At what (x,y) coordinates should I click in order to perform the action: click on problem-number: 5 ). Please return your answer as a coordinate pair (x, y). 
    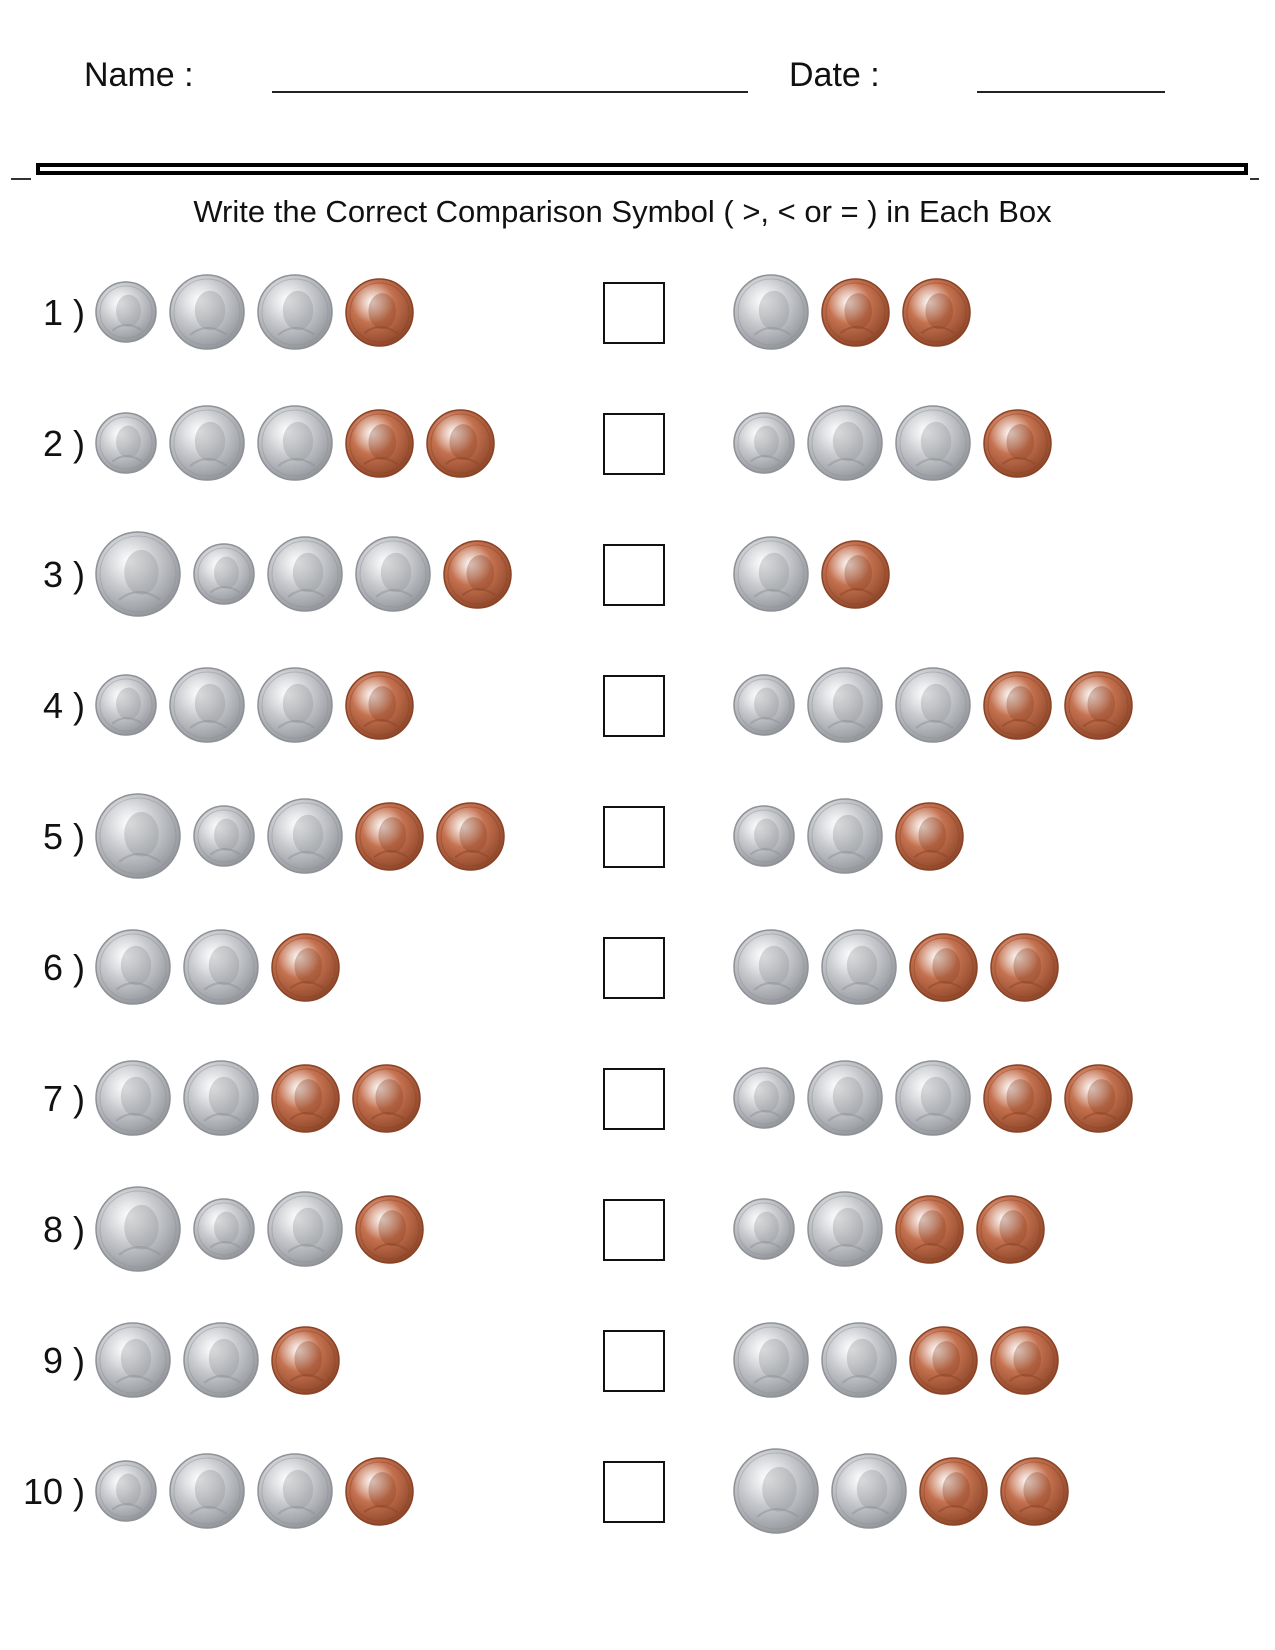
    Looking at the image, I should click on (63, 836).